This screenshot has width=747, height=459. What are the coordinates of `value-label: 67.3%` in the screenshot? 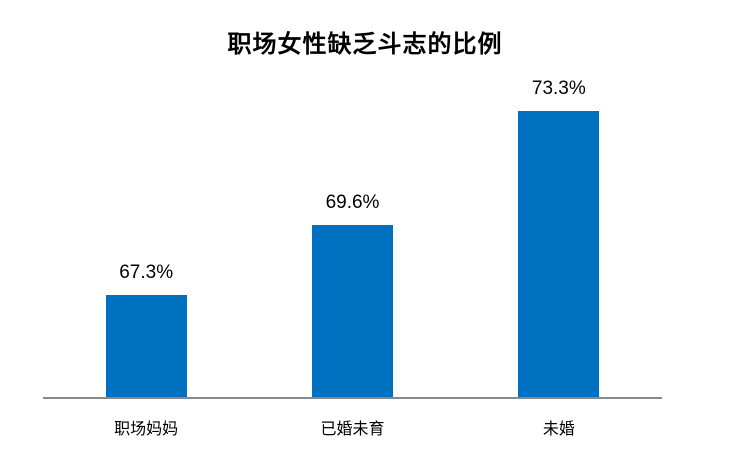 It's located at (146, 272).